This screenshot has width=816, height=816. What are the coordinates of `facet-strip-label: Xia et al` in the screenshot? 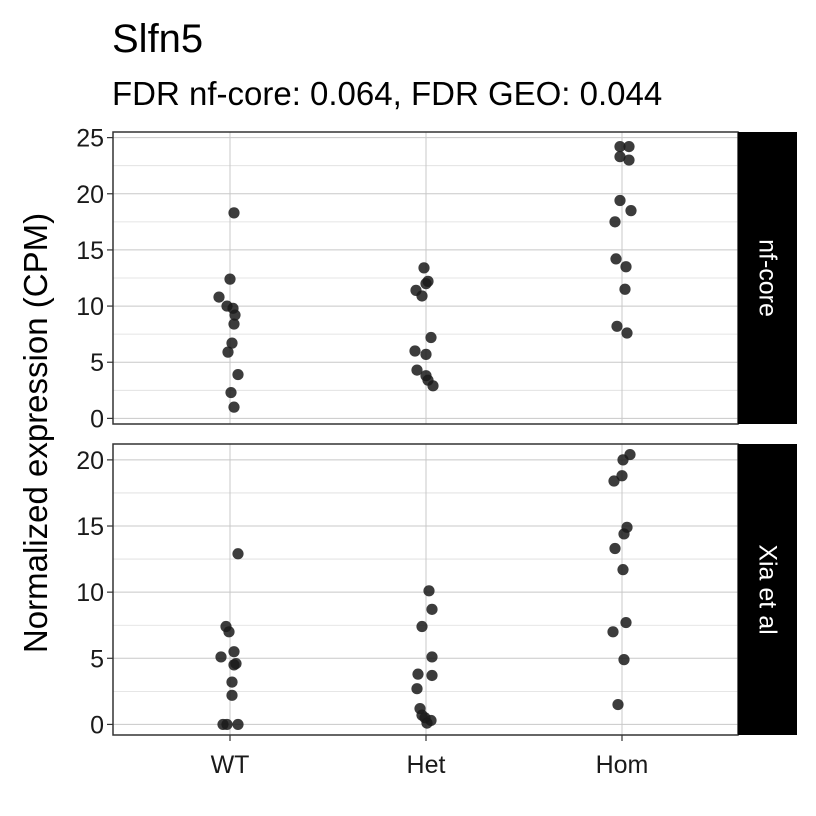 It's located at (768, 589).